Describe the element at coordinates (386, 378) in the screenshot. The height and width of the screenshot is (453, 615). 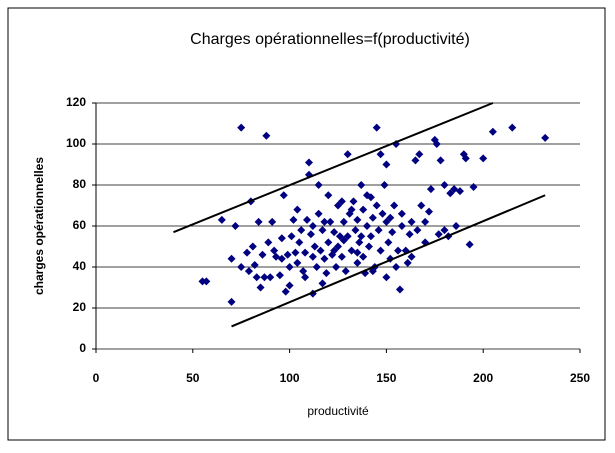
I see `x-tick-label: 150` at that location.